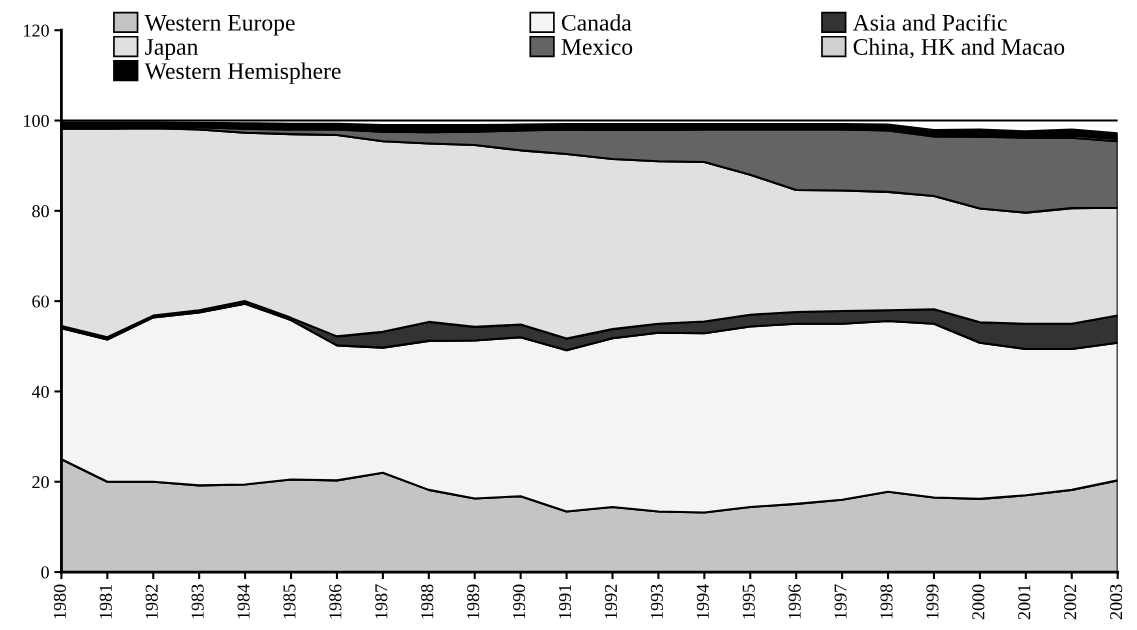 This screenshot has height=630, width=1137. Describe the element at coordinates (427, 601) in the screenshot. I see `x-tick-label: 1988` at that location.